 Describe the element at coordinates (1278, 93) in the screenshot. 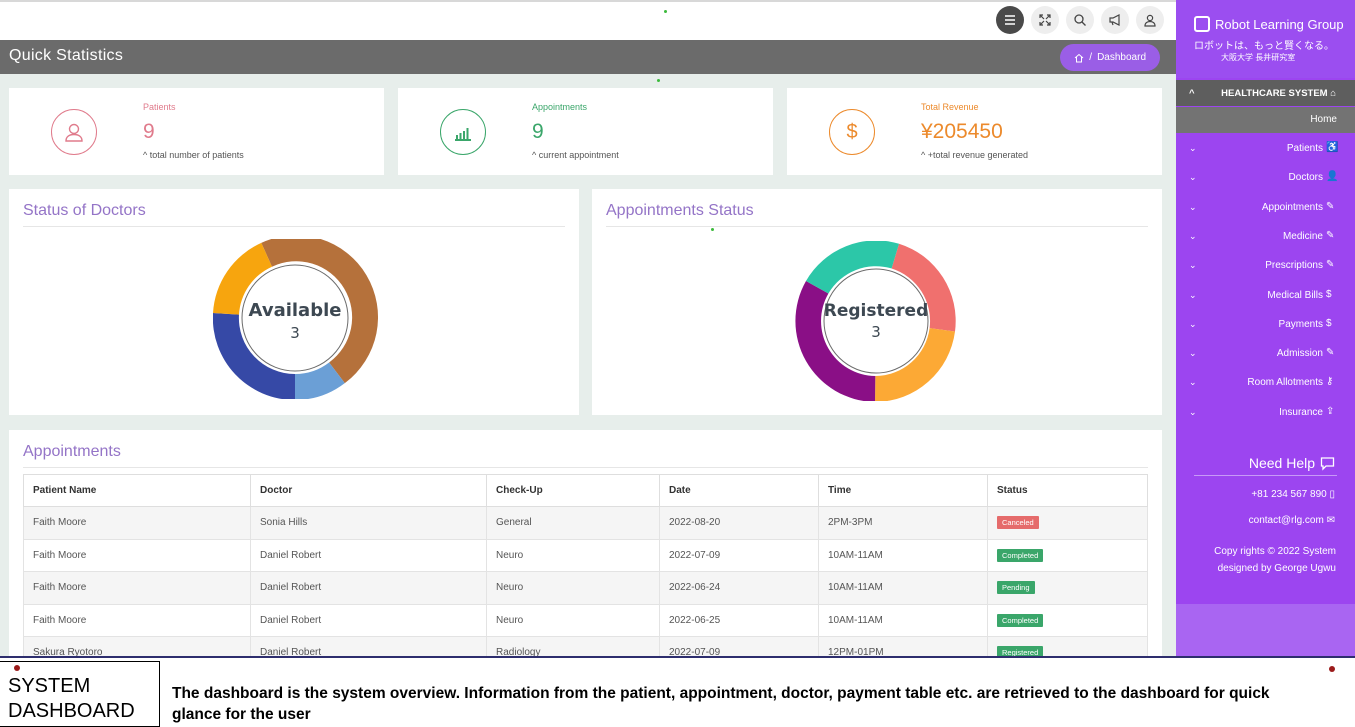

I see `section-label: HEALTHCARE SYSTEM ⌂` at that location.